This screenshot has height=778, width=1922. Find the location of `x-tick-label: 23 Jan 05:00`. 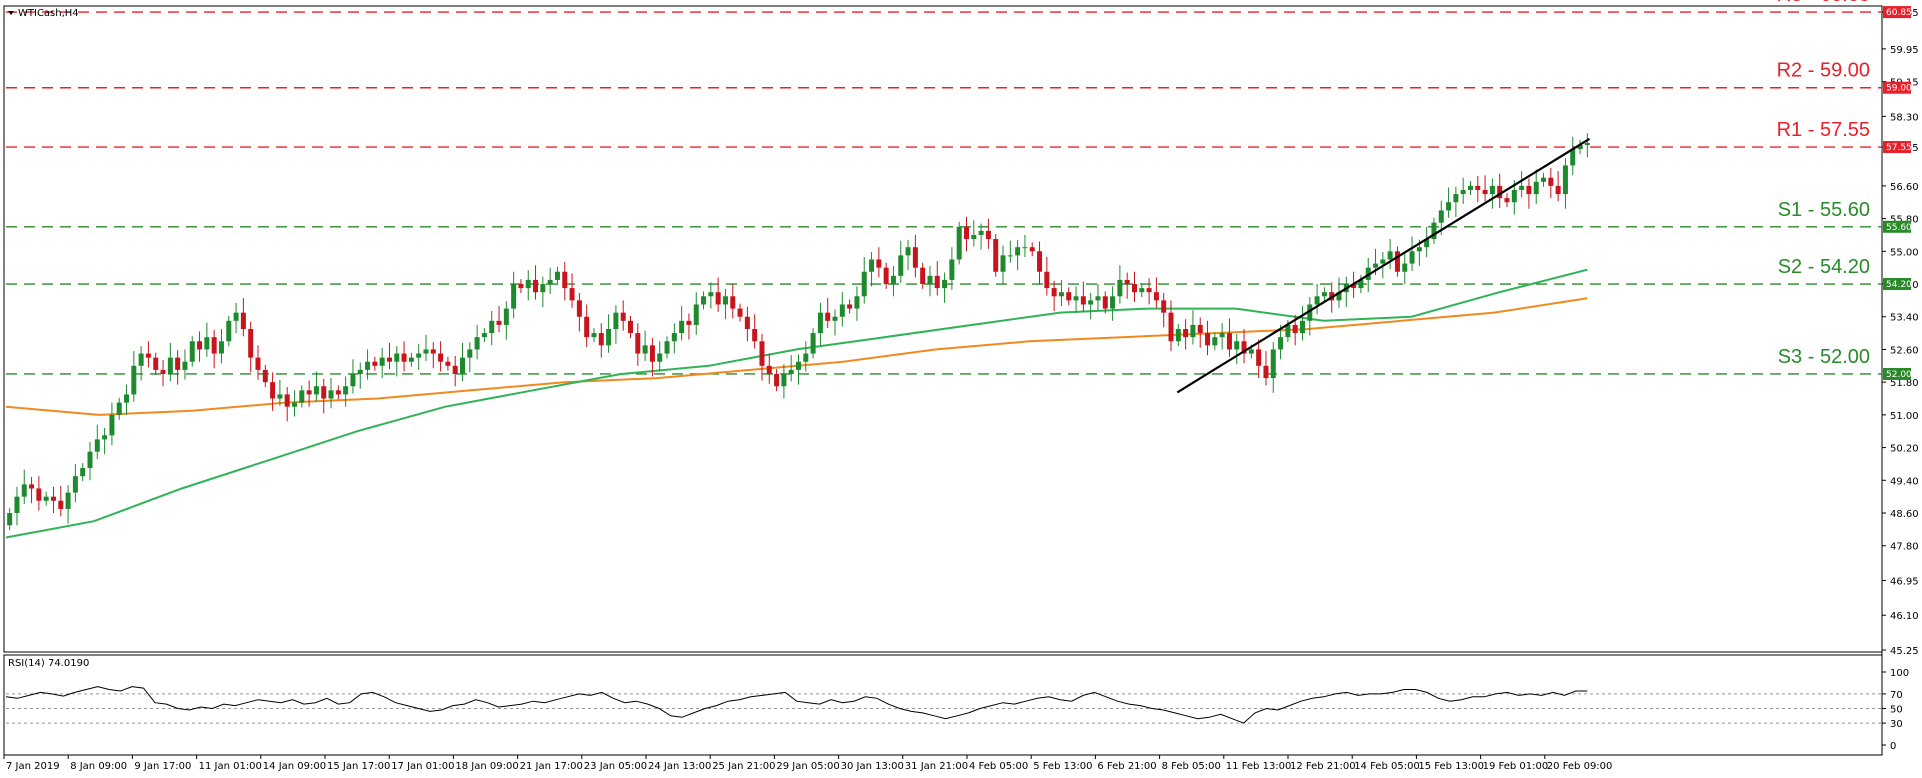

x-tick-label: 23 Jan 05:00 is located at coordinates (615, 766).